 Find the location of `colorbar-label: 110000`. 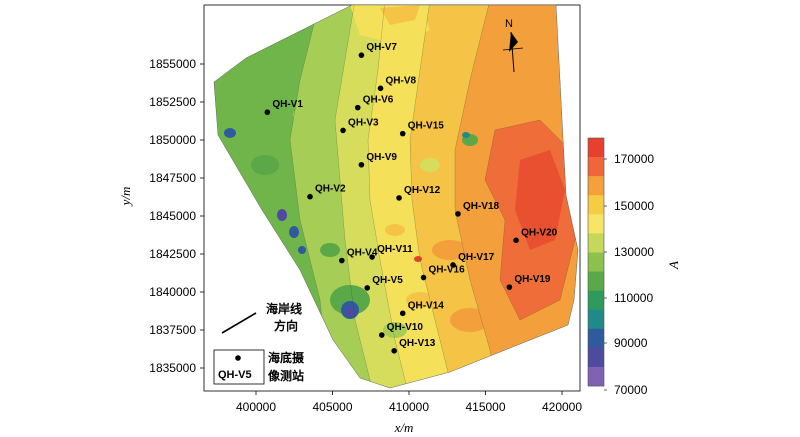

colorbar-label: 110000 is located at coordinates (633, 298).